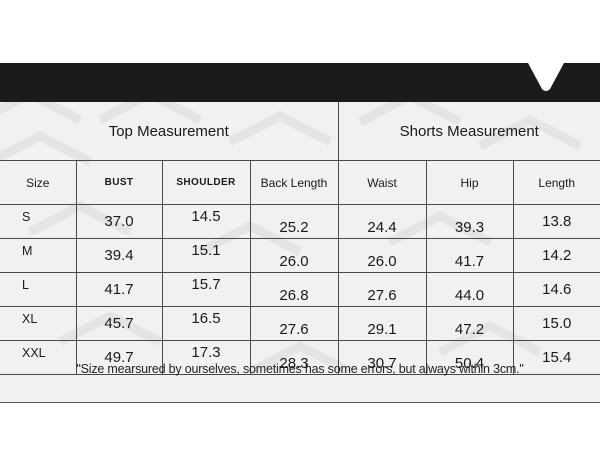 Image resolution: width=600 pixels, height=450 pixels. I want to click on table-row: XXL 49.7 17.3 28.3 30.7 50.4 15.4, so click(300, 357).